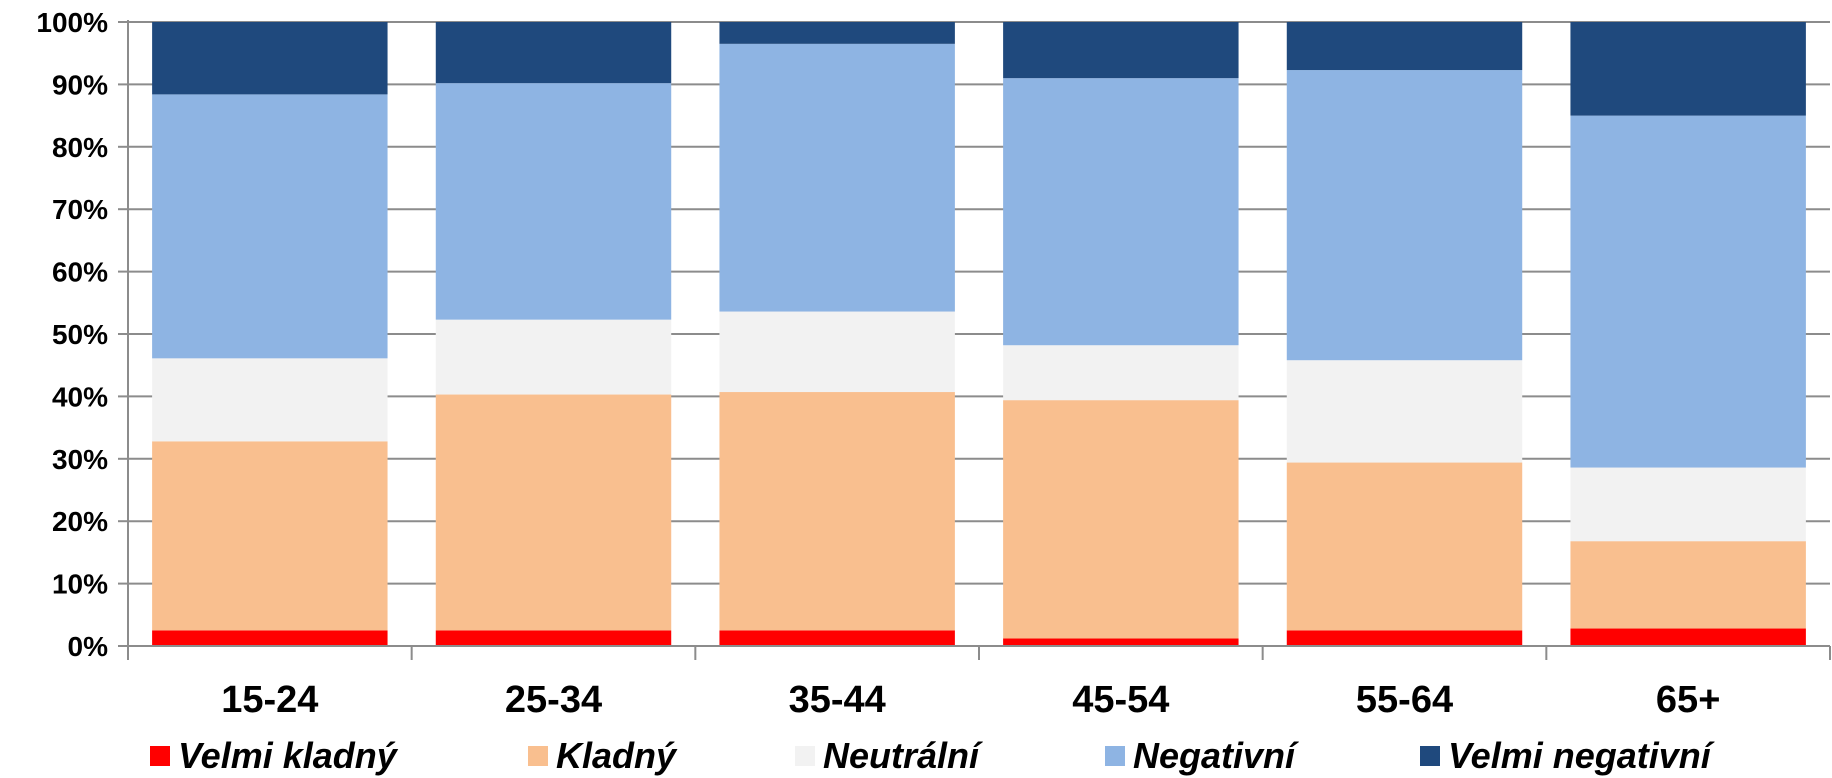 The image size is (1832, 778). Describe the element at coordinates (80, 396) in the screenshot. I see `y-tick-label: 40%` at that location.